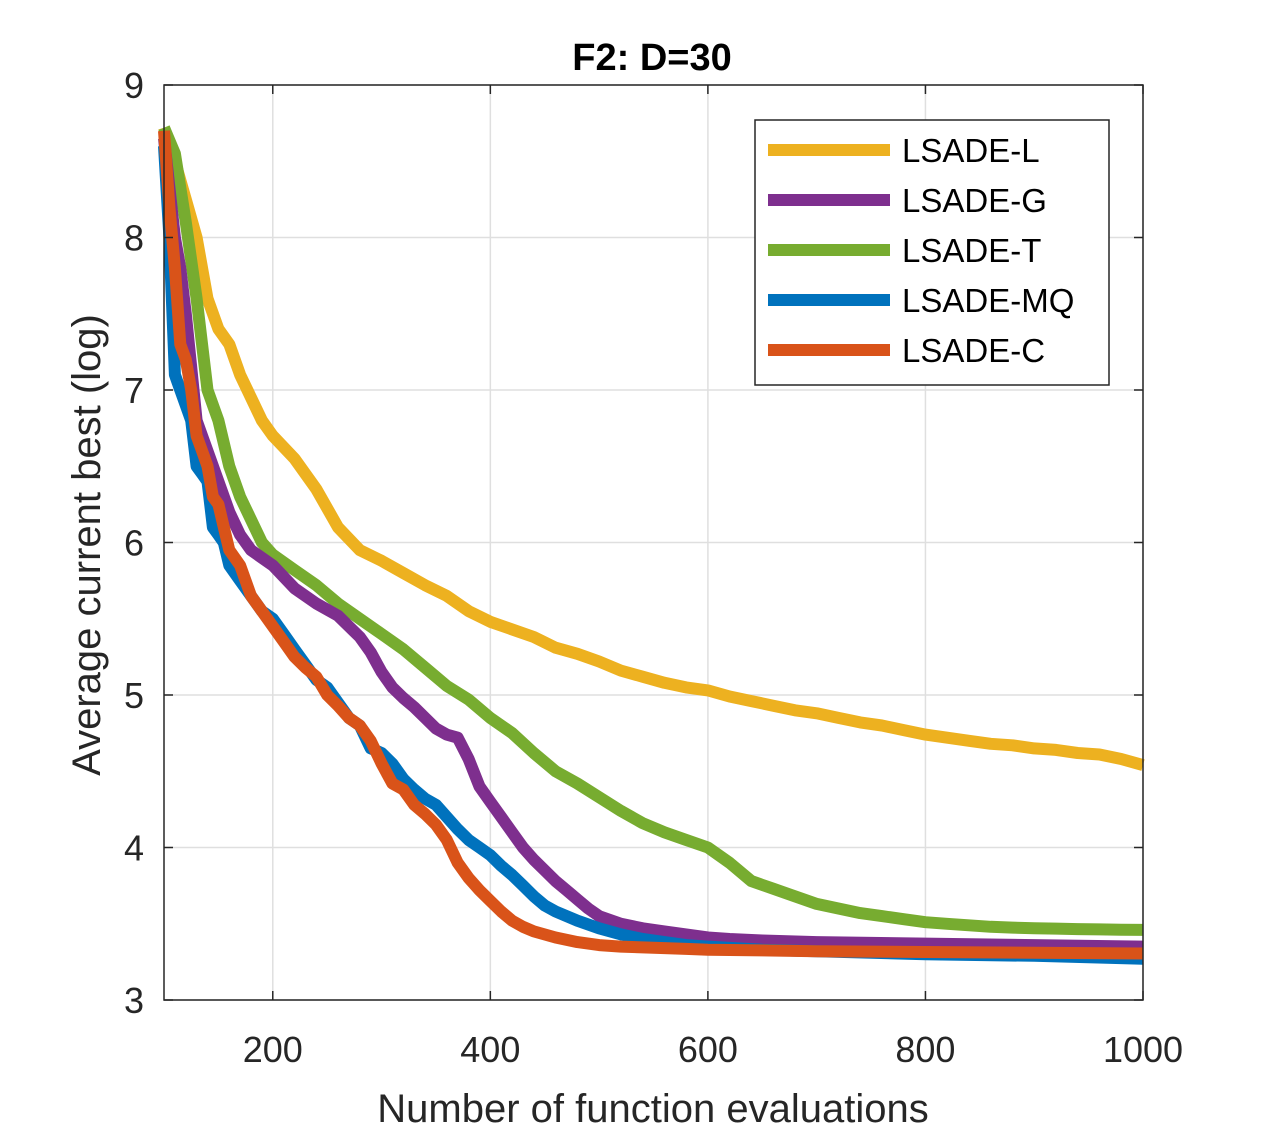 The image size is (1263, 1134). What do you see at coordinates (652, 1109) in the screenshot?
I see `x-axis-title: Number of function evaluations` at bounding box center [652, 1109].